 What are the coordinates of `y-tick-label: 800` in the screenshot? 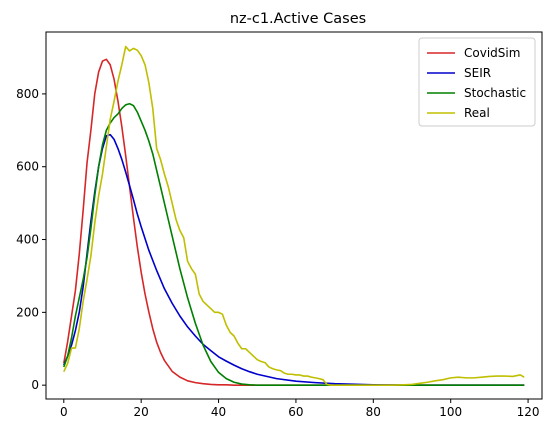 It's located at (27, 94).